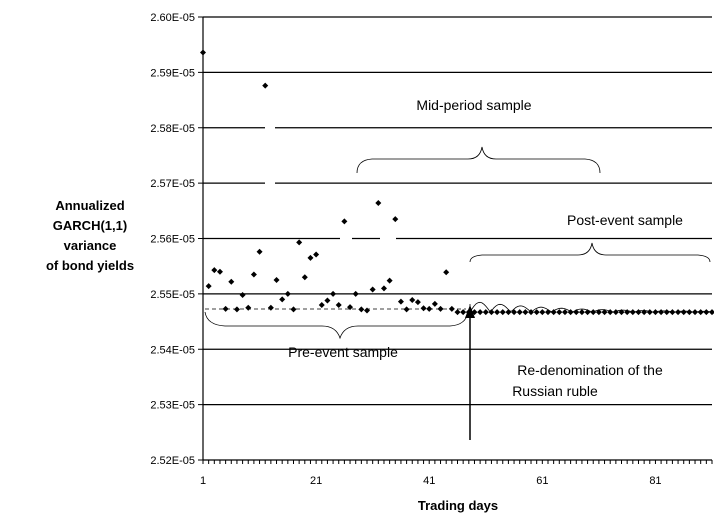 The height and width of the screenshot is (515, 714). What do you see at coordinates (90, 265) in the screenshot?
I see `y-axis-title-line-4: of bond yields` at bounding box center [90, 265].